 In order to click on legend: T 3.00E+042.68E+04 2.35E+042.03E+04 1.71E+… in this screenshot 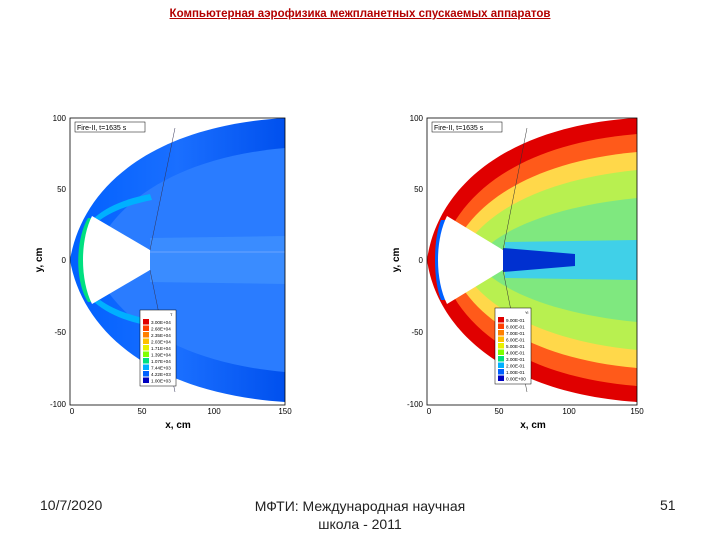, I will do `click(158, 348)`.